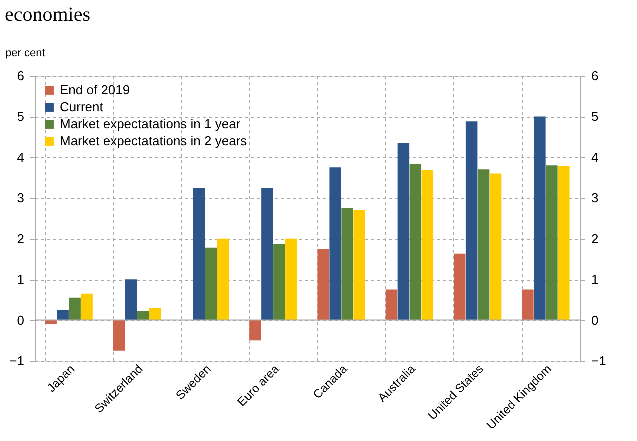 The width and height of the screenshot is (637, 441). I want to click on y-tick-label: 3, so click(20, 198).